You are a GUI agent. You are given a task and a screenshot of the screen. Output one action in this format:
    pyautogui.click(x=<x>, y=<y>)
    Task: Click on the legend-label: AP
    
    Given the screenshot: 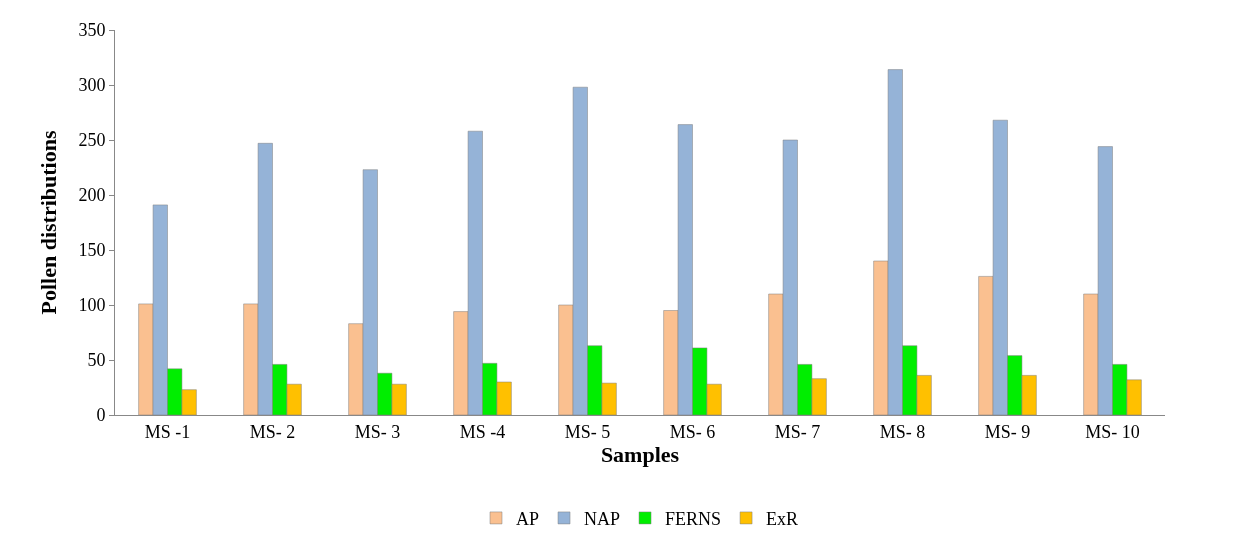 What is the action you would take?
    pyautogui.click(x=528, y=518)
    